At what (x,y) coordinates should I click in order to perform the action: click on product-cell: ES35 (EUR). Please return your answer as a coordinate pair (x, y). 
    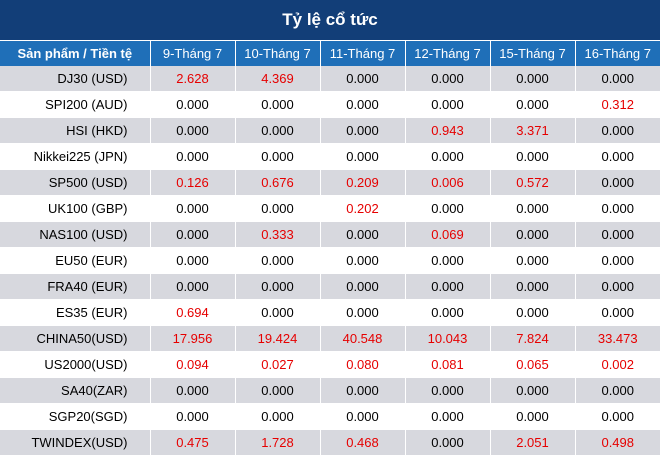
    Looking at the image, I should click on (75, 312).